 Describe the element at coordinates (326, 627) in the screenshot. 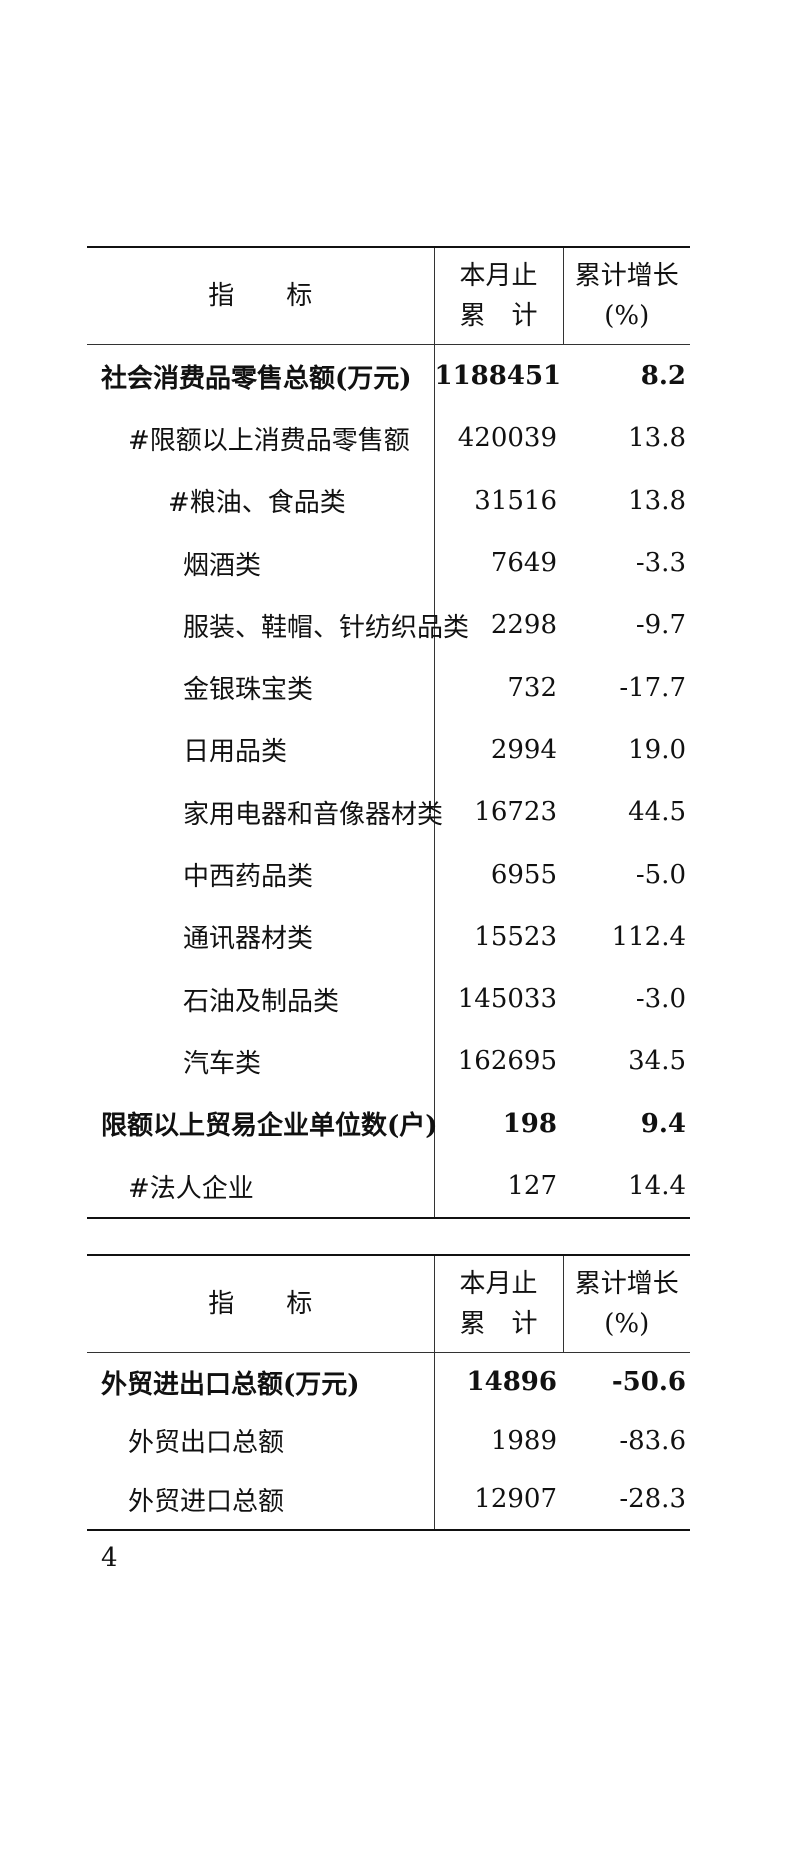

I see `row-label: 服装、鞋帽、针纺织品类` at that location.